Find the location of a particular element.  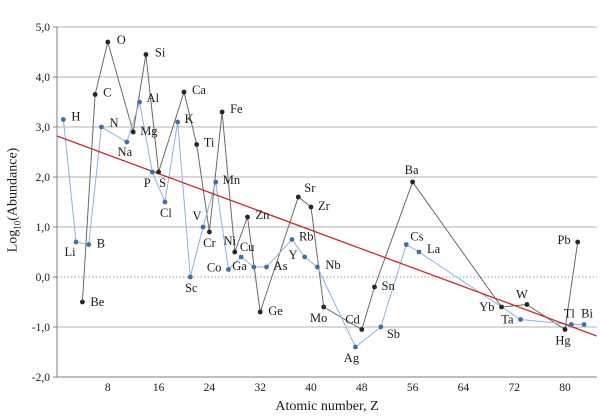

data-point-Cs is located at coordinates (406, 244).